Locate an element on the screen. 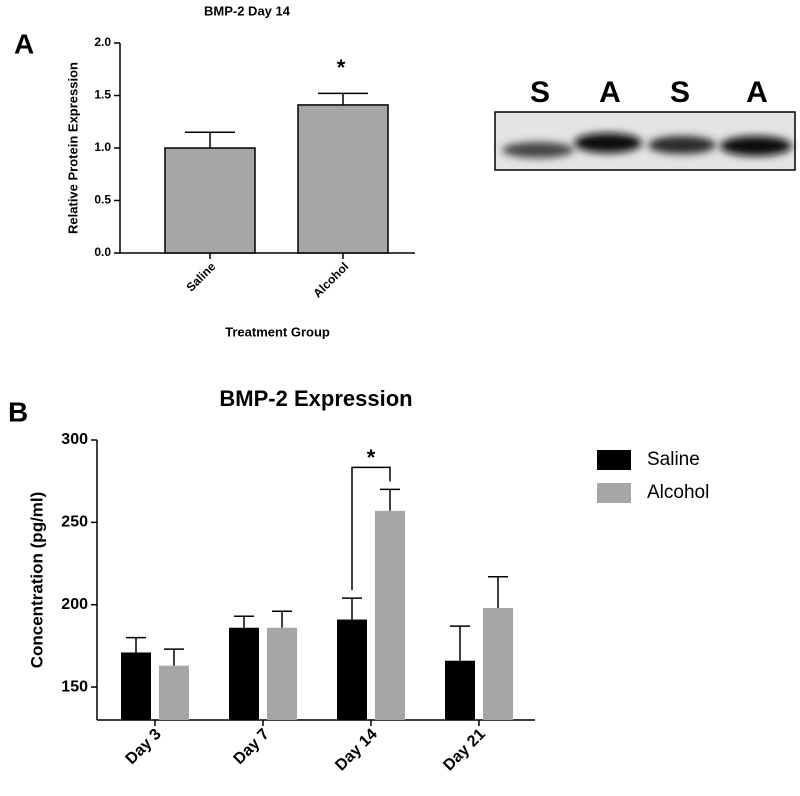  y-tick-label: 200 is located at coordinates (74, 604).